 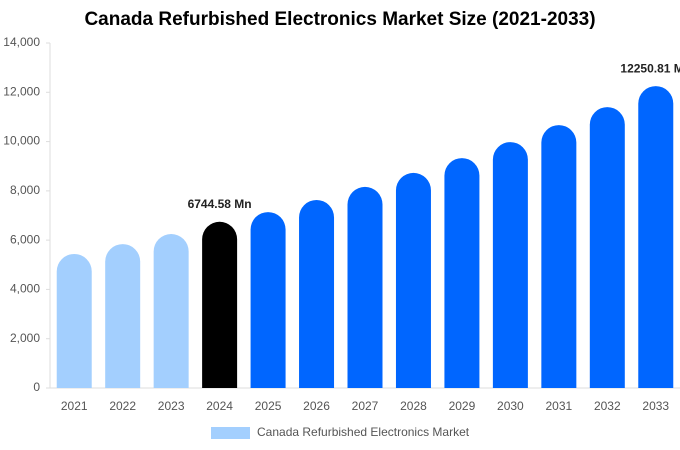 What do you see at coordinates (655, 406) in the screenshot?
I see `x-tick-label: 2033` at bounding box center [655, 406].